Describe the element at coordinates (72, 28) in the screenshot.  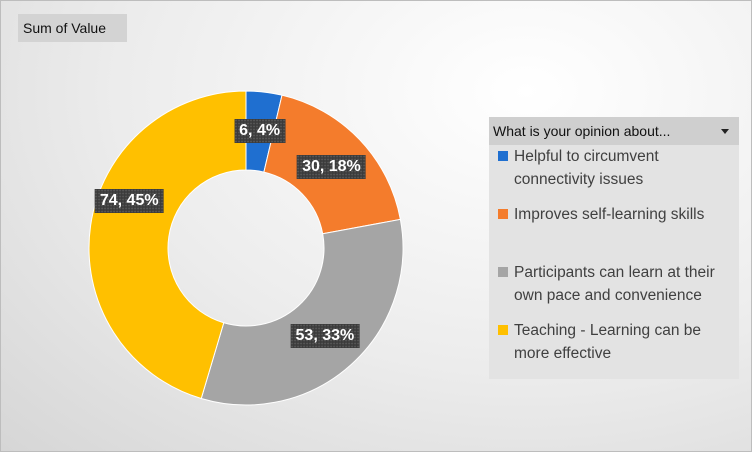
I see `sum-of-value-field-button: Sum of Value` at that location.